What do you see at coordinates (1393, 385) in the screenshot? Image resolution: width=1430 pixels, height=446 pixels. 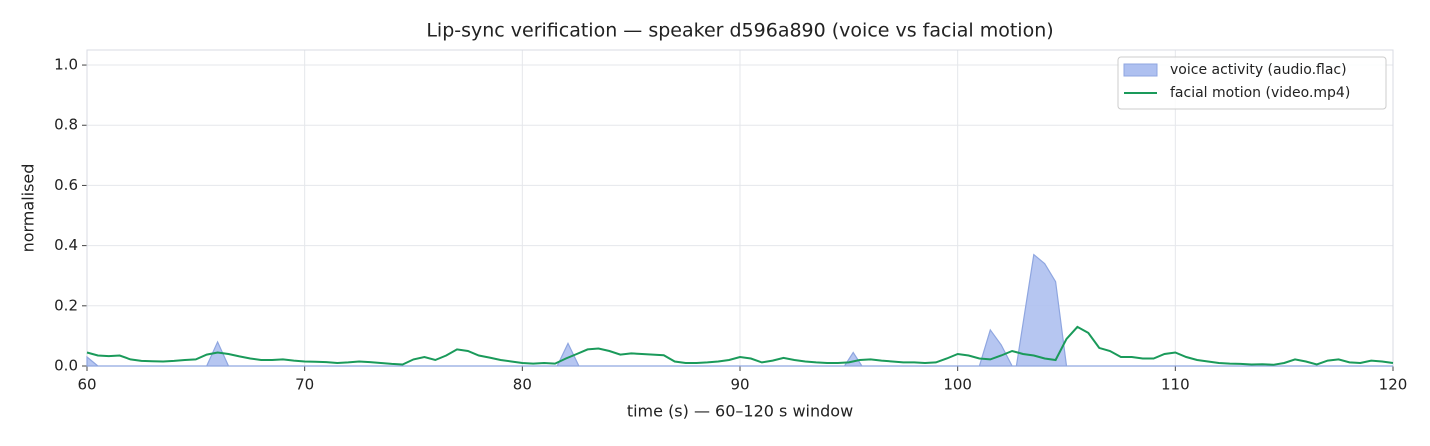 I see `x-tick-label: 120` at bounding box center [1393, 385].